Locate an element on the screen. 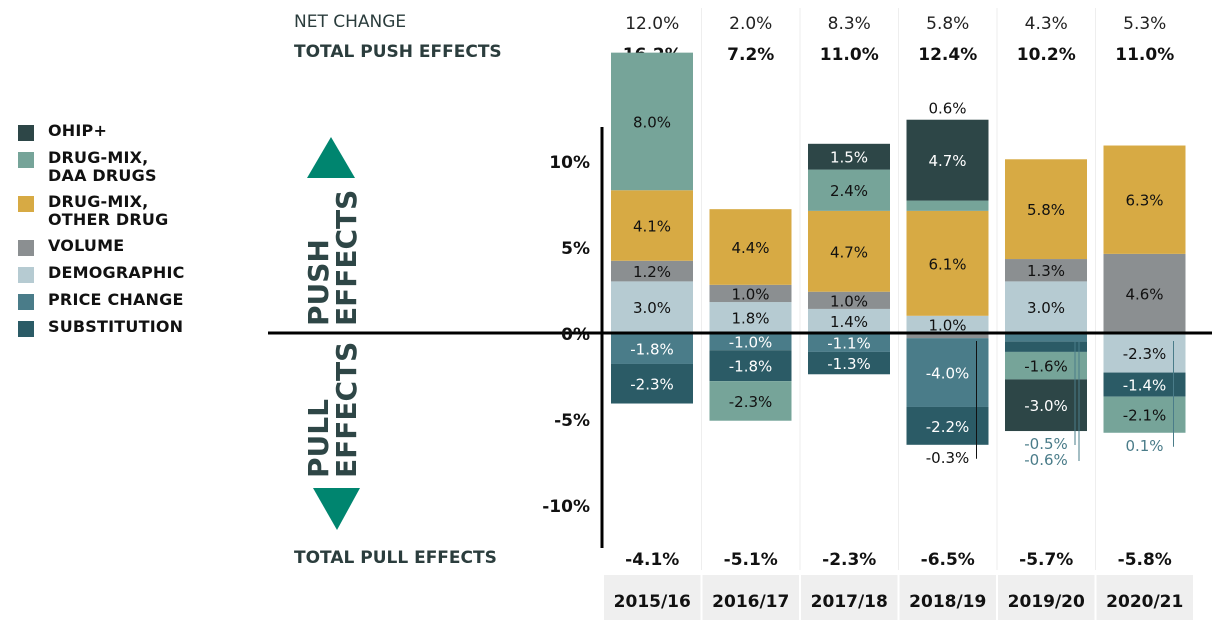  legend-item-daa: DRUG-MIX, DAA DRUGS is located at coordinates (101, 167).